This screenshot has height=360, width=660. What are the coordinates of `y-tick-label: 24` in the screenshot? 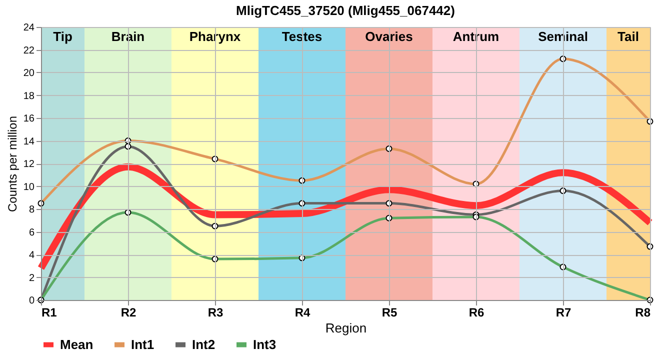 It's located at (29, 28).